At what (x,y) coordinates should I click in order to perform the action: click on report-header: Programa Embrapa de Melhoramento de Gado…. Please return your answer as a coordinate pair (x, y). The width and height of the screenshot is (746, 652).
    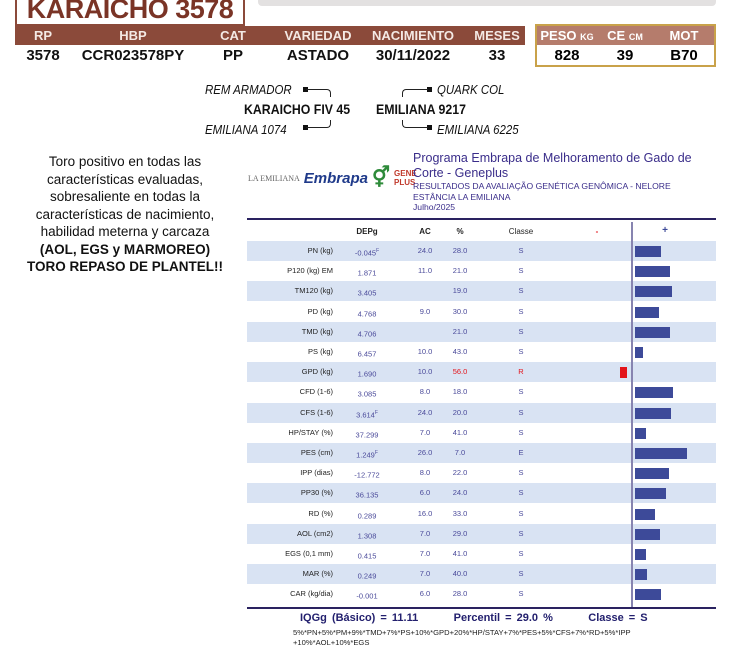
    Looking at the image, I should click on (564, 182).